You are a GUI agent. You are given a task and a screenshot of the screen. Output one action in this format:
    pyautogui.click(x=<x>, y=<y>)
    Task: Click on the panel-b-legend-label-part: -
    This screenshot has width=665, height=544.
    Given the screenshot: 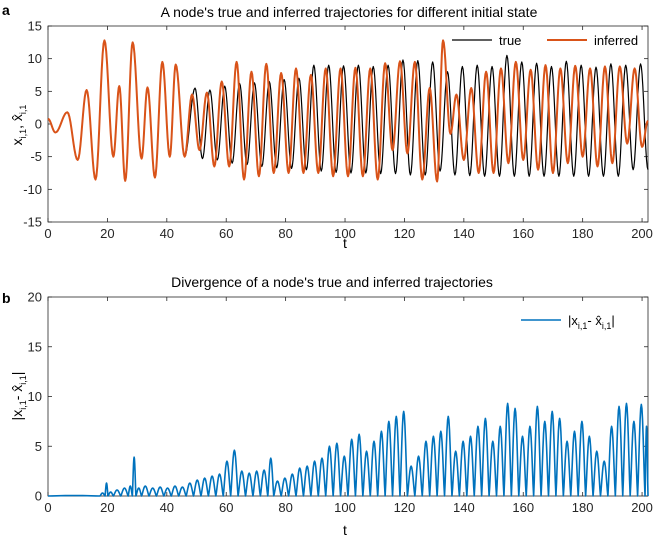 What is the action you would take?
    pyautogui.click(x=591, y=320)
    